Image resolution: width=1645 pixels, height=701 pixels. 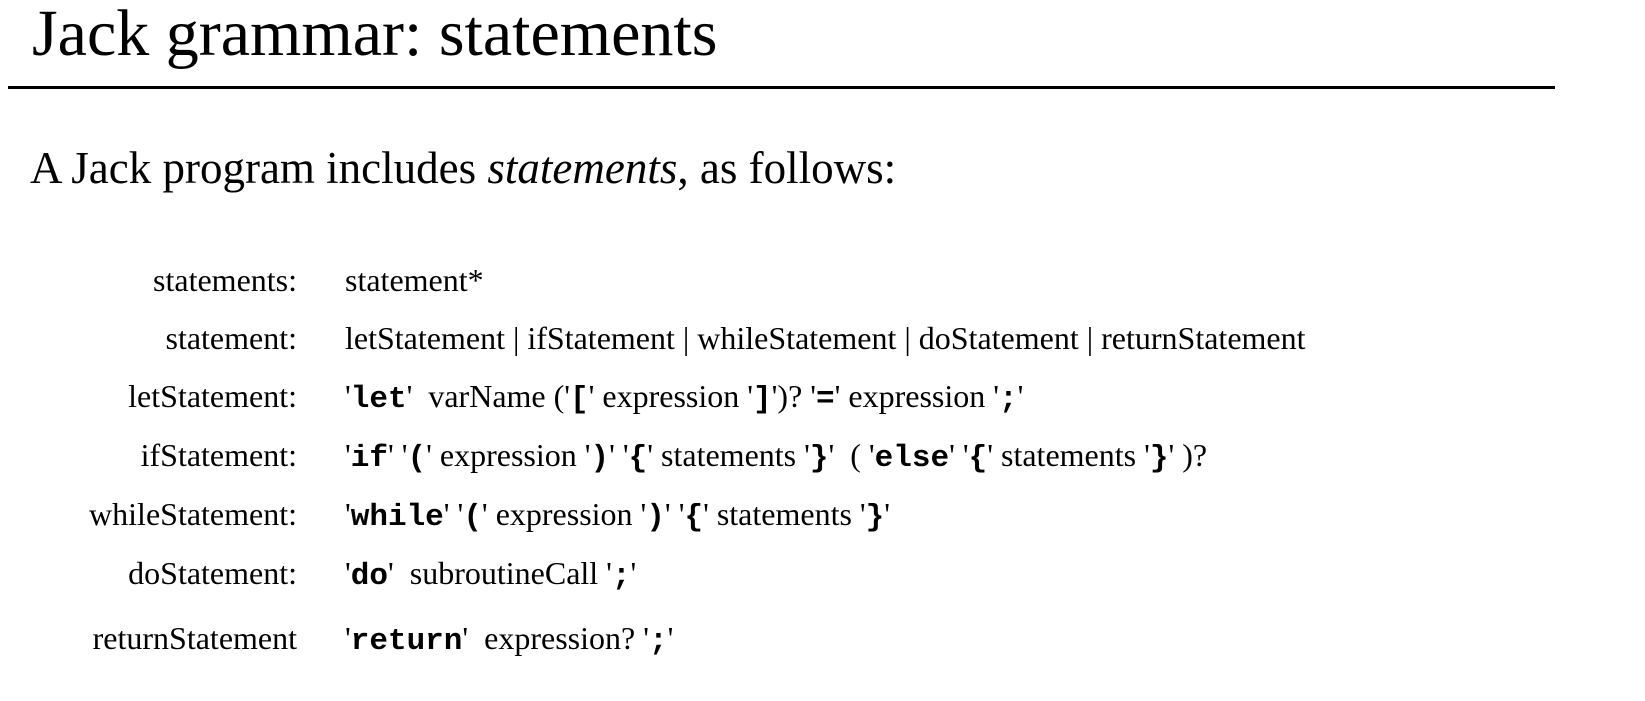 I want to click on text: A Jack program includes, so click(x=259, y=168).